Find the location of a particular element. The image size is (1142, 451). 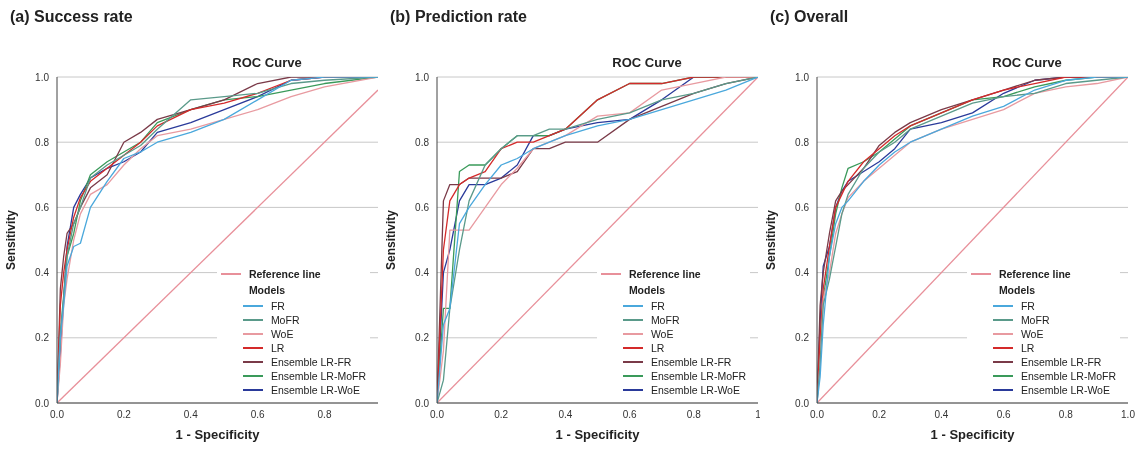

x-tick-label: 1 is located at coordinates (758, 415).